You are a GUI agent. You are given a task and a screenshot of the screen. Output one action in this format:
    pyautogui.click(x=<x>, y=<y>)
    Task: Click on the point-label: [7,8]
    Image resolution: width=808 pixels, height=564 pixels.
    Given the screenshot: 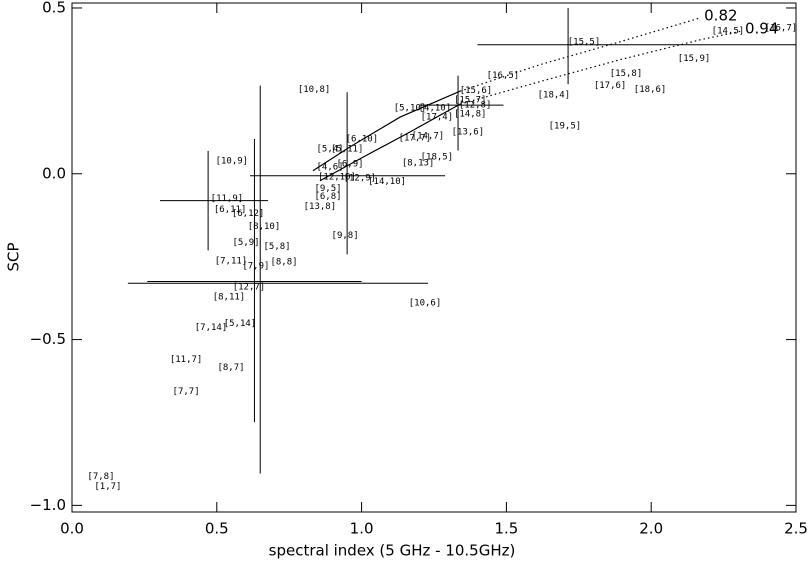 What is the action you would take?
    pyautogui.click(x=100, y=477)
    